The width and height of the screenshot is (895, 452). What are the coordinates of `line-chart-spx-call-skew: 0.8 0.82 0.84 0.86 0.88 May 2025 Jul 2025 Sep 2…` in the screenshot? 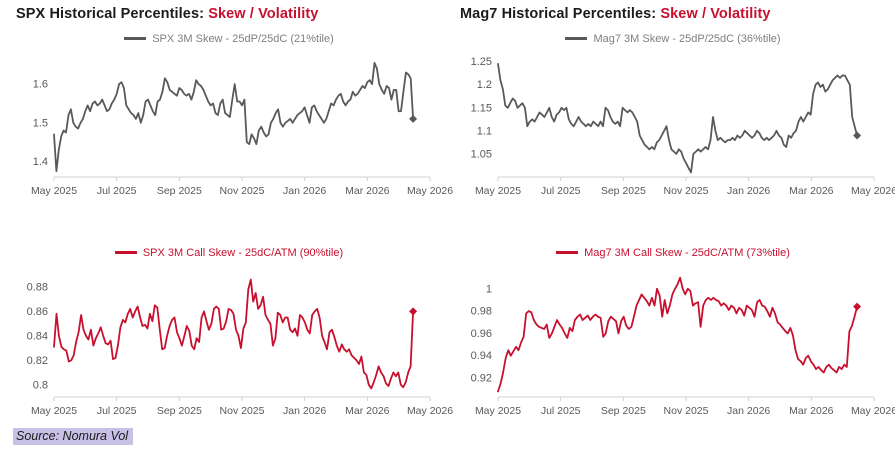 It's located at (240, 347).